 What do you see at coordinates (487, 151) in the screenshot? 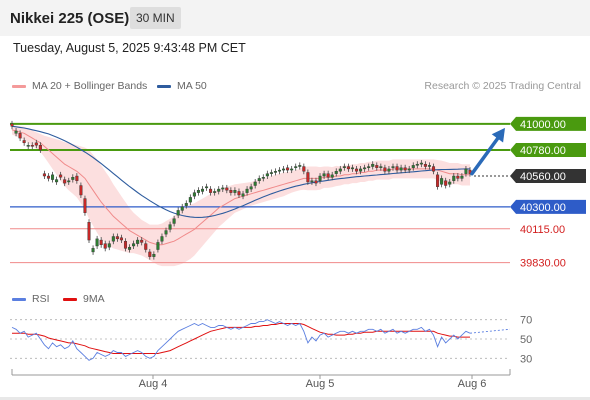
I see `forecast-arrow` at bounding box center [487, 151].